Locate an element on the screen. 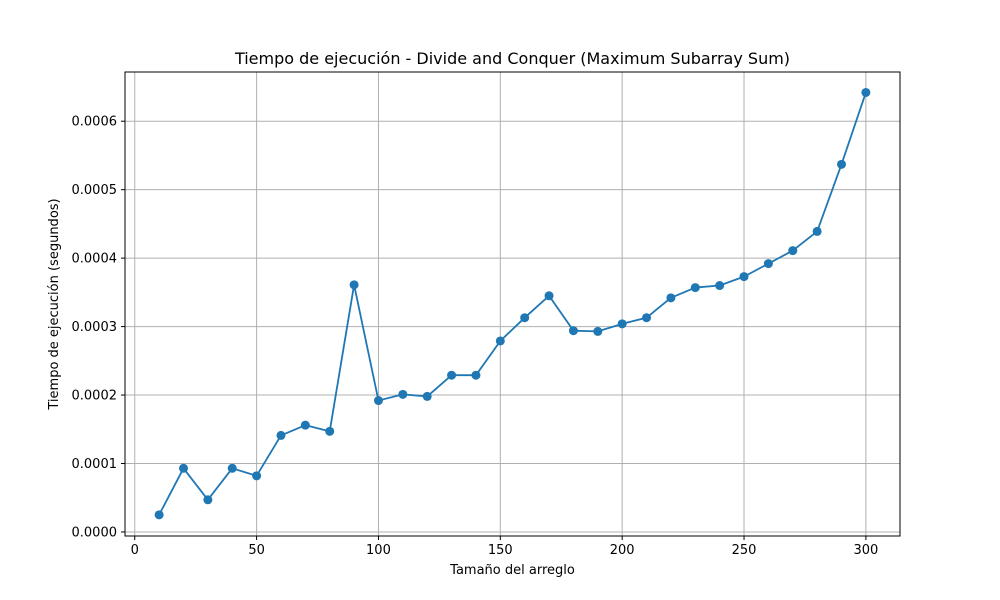  y-tick-label: 0.0003 is located at coordinates (95, 327).